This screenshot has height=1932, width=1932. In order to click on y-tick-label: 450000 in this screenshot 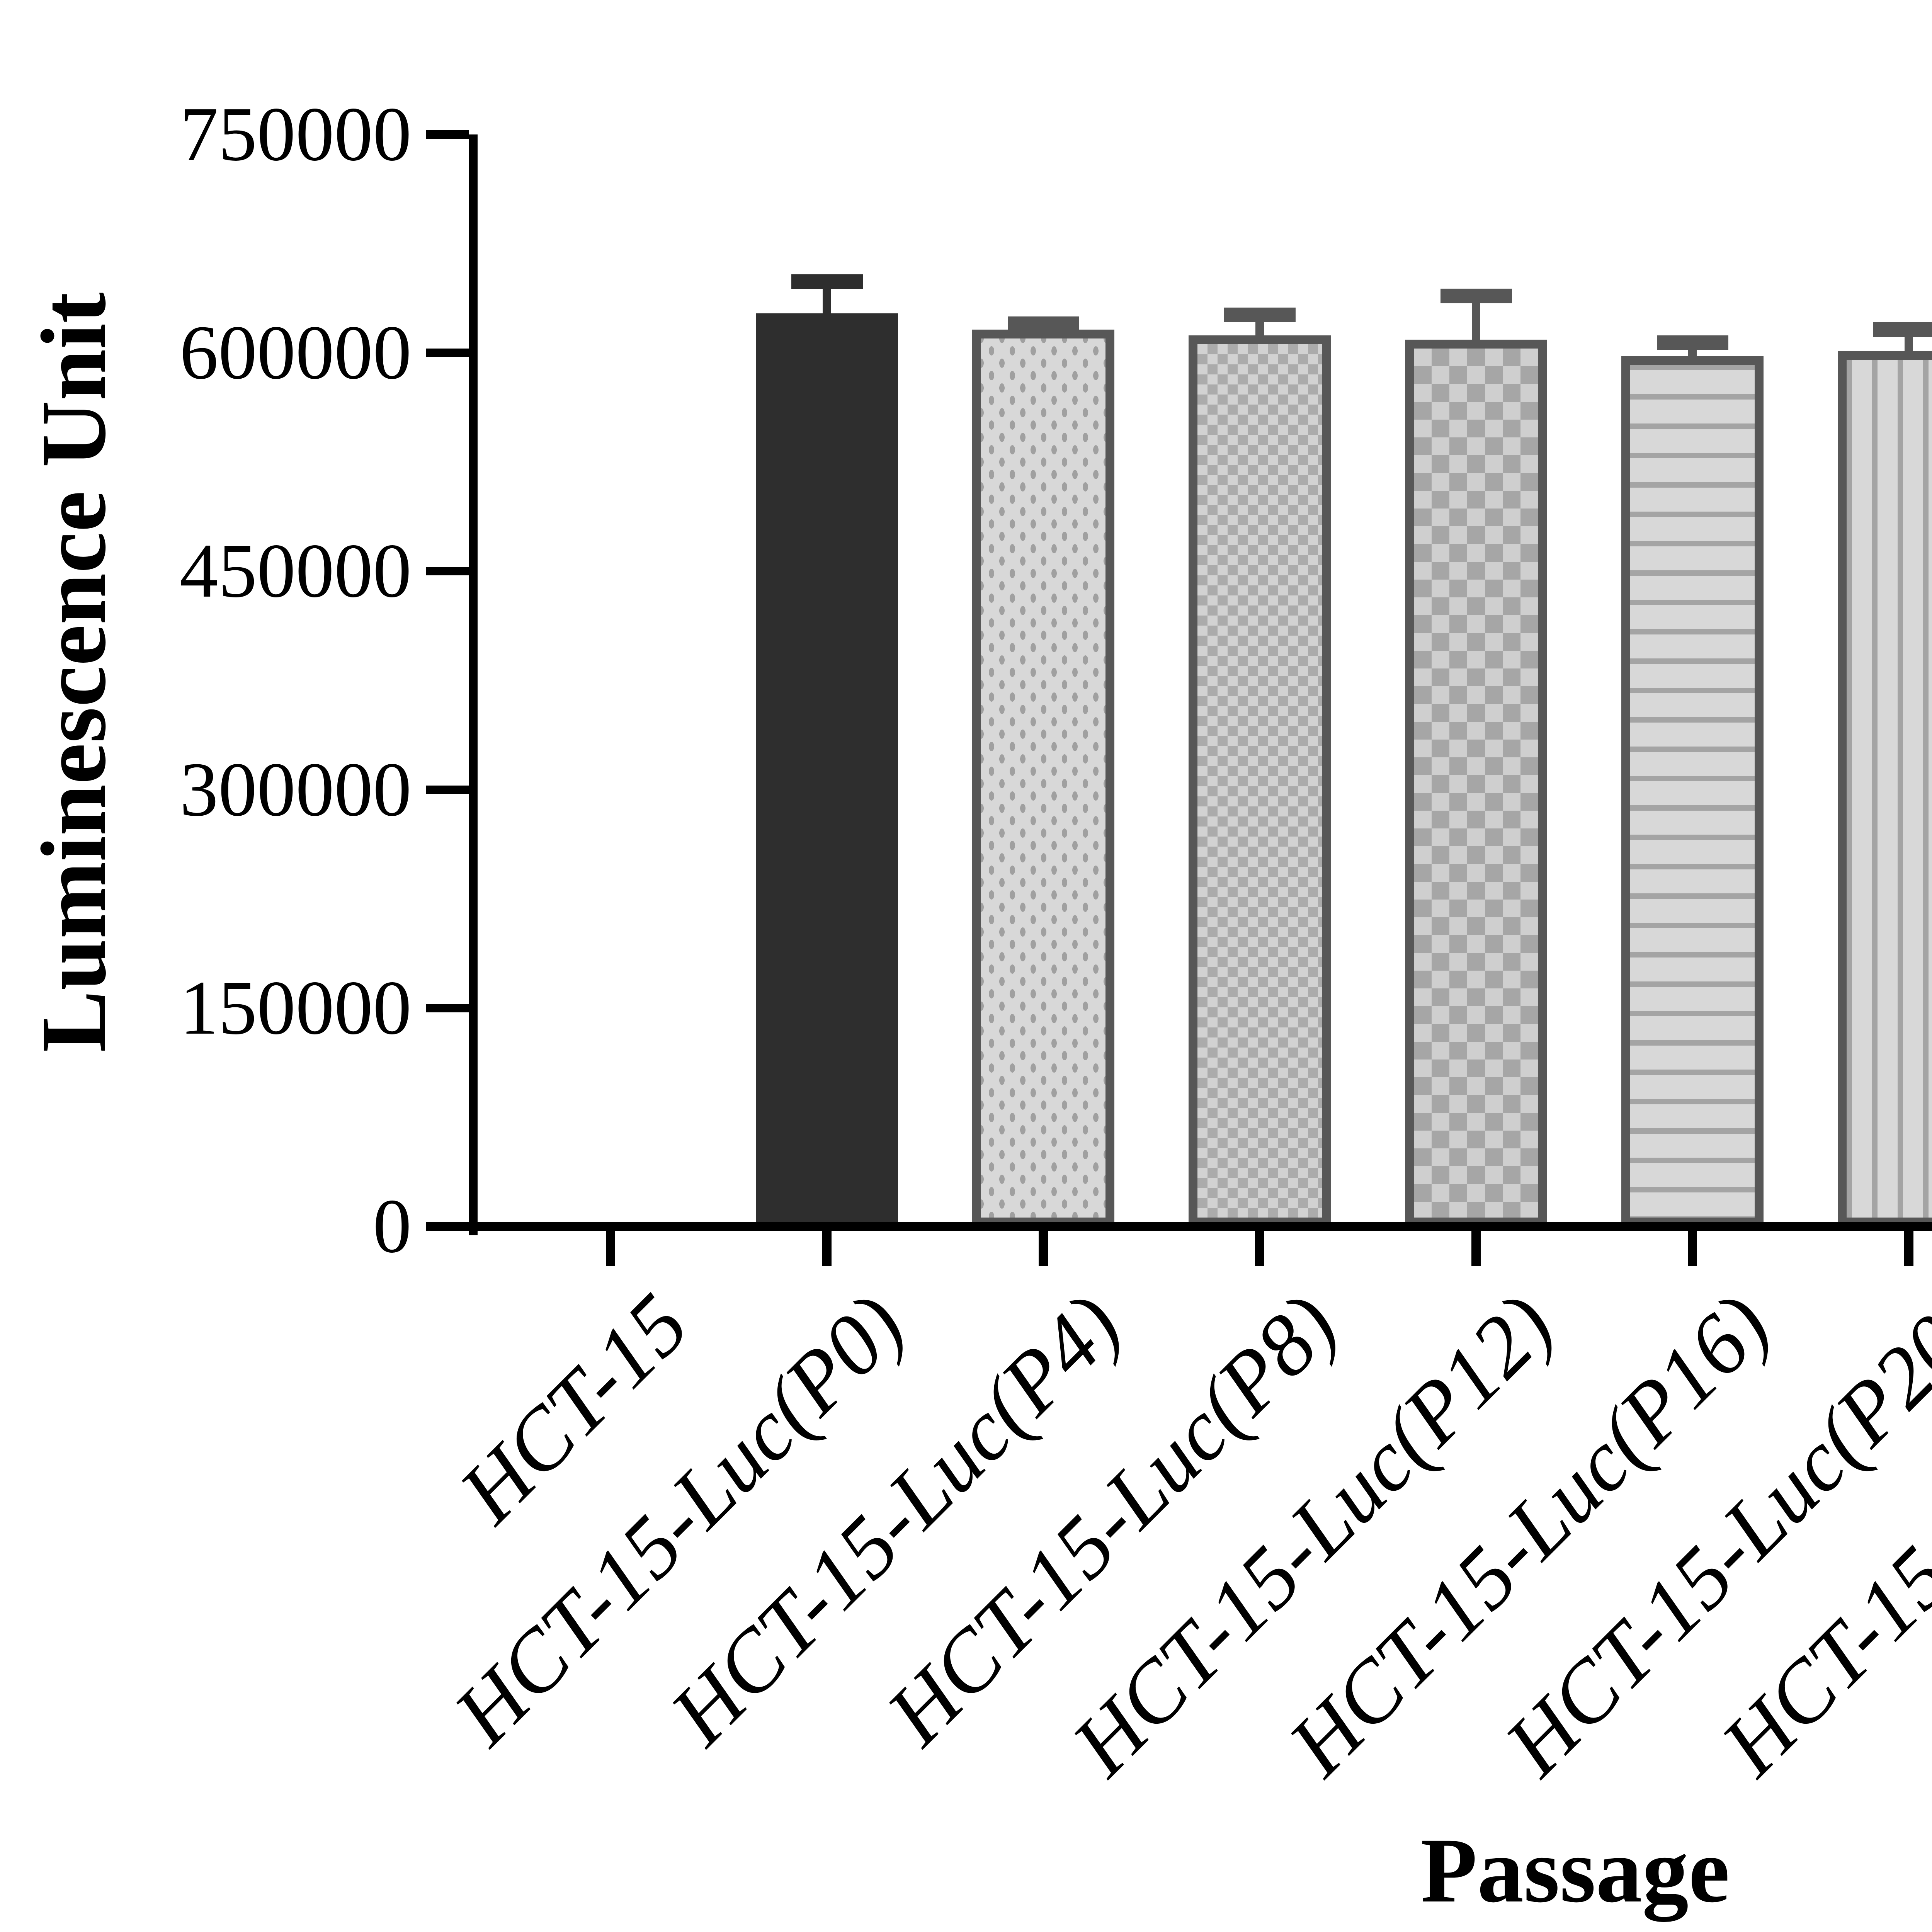, I will do `click(296, 571)`.